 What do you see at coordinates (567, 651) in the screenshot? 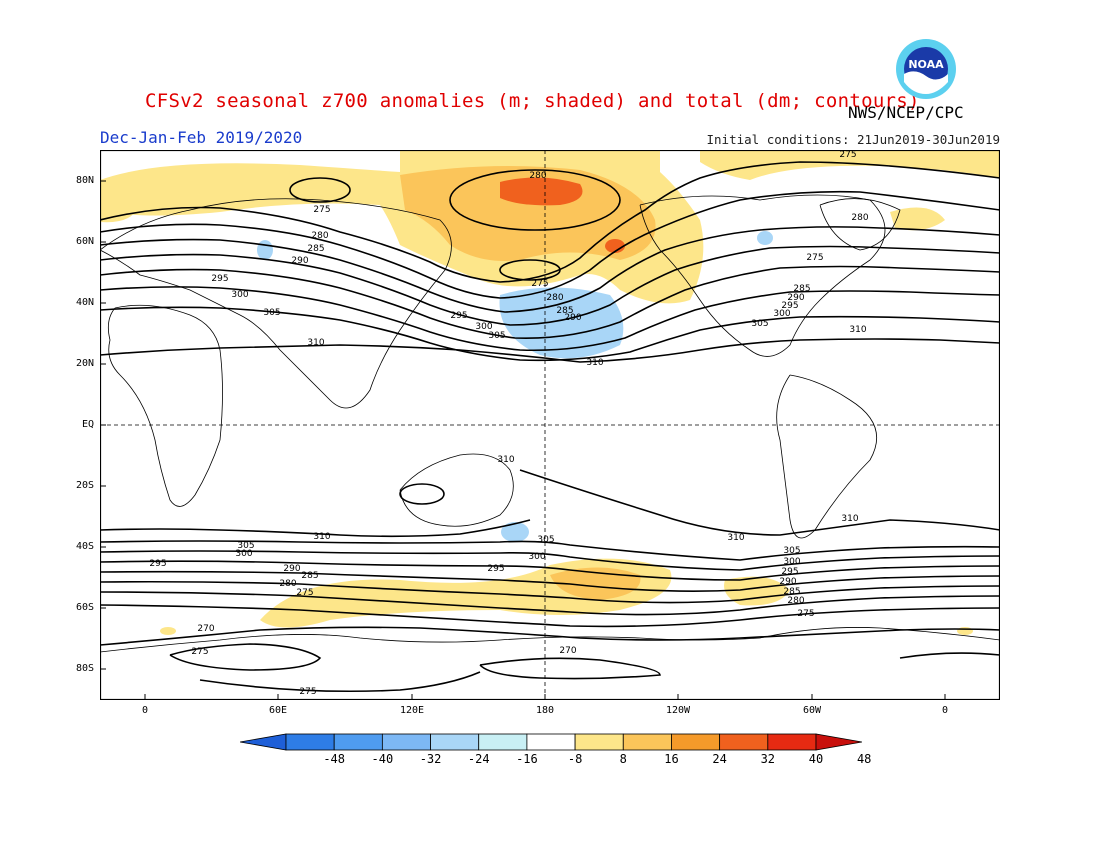
I see `contour-label-s270b: 270` at bounding box center [567, 651].